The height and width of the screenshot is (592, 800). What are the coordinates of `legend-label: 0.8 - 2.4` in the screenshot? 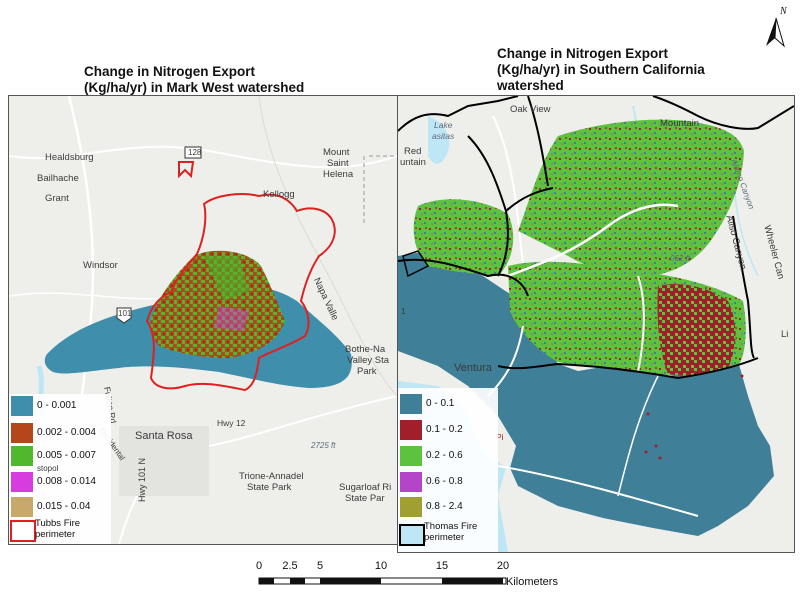 It's located at (444, 506).